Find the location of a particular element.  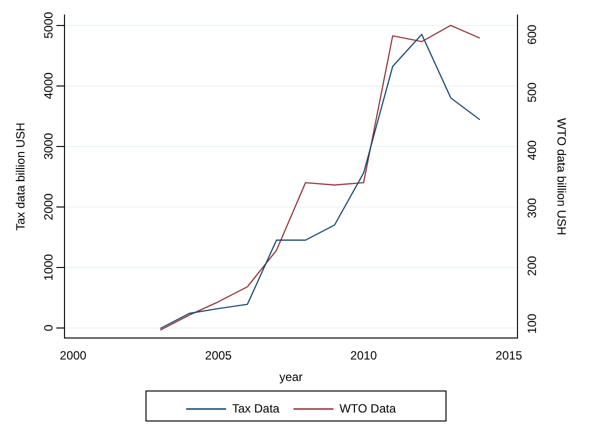

y-tick-label: 0 is located at coordinates (49, 328).